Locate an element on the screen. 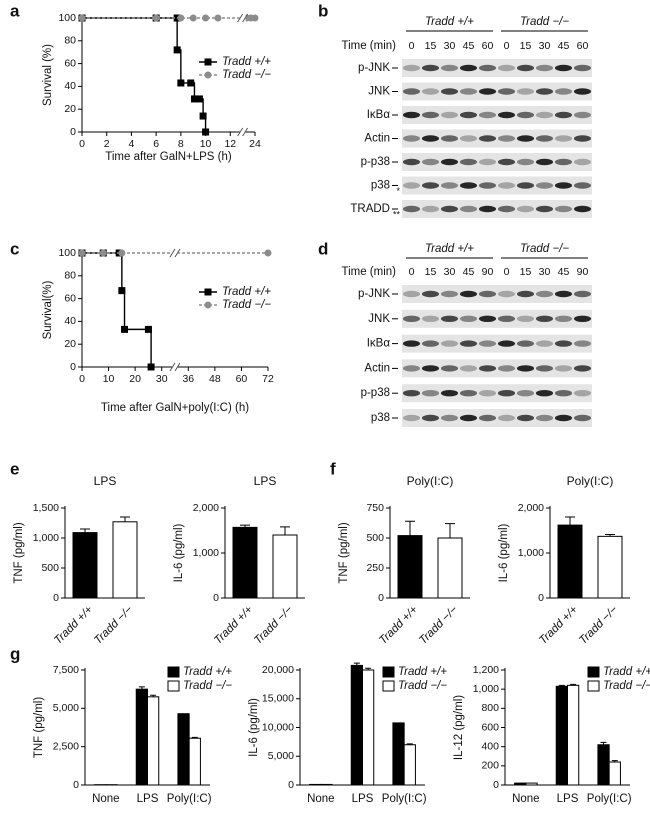 This screenshot has height=817, width=650. x-axis-label: Time after GalN+LPS (h) is located at coordinates (168, 157).